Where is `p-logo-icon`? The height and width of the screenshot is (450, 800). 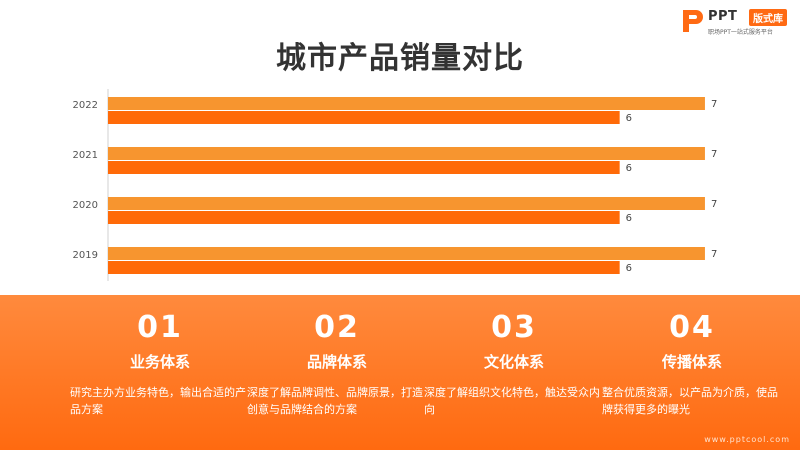 p-logo-icon is located at coordinates (693, 21).